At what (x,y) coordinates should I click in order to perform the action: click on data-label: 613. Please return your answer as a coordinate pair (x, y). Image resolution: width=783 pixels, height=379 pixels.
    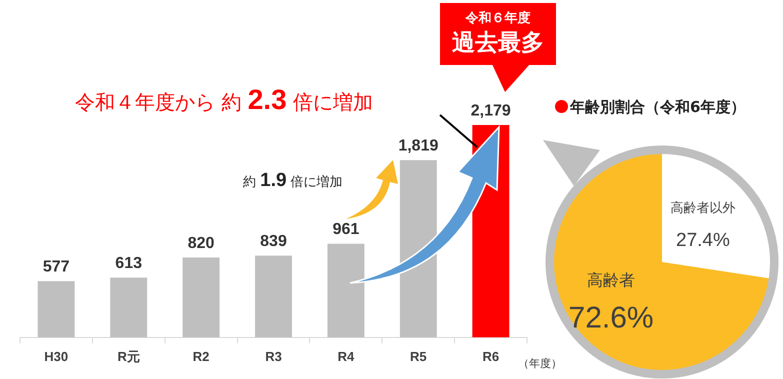
    Looking at the image, I should click on (128, 263).